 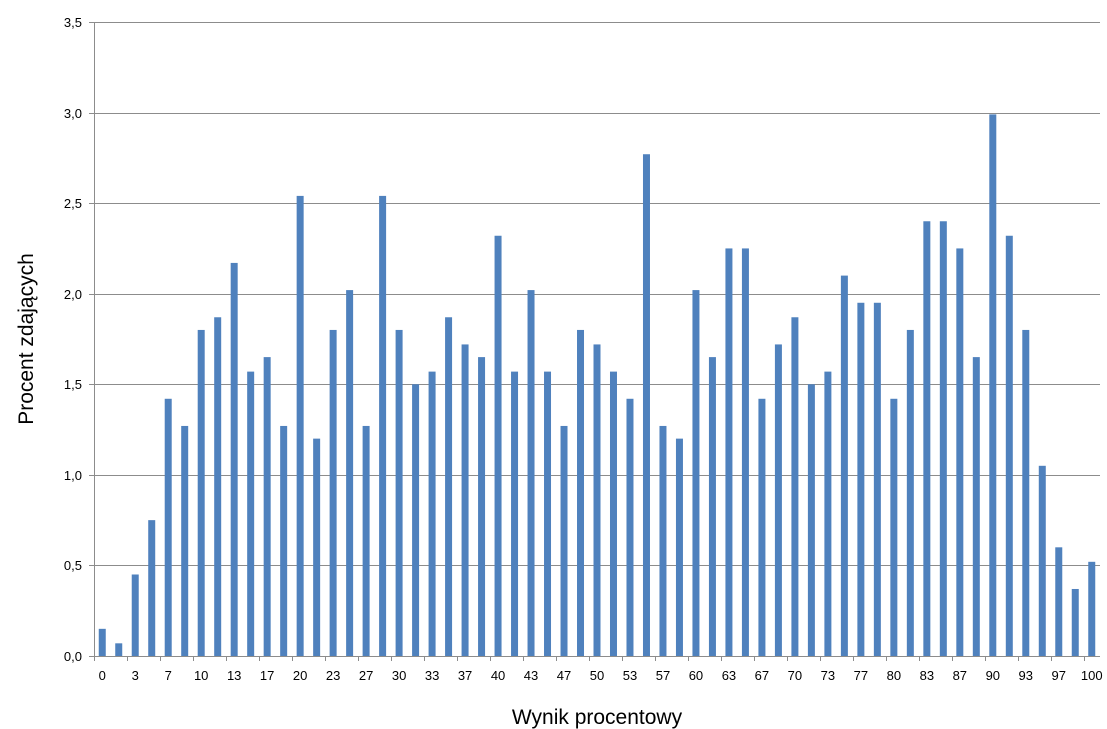 What do you see at coordinates (729, 675) in the screenshot?
I see `x-tick-label: 63` at bounding box center [729, 675].